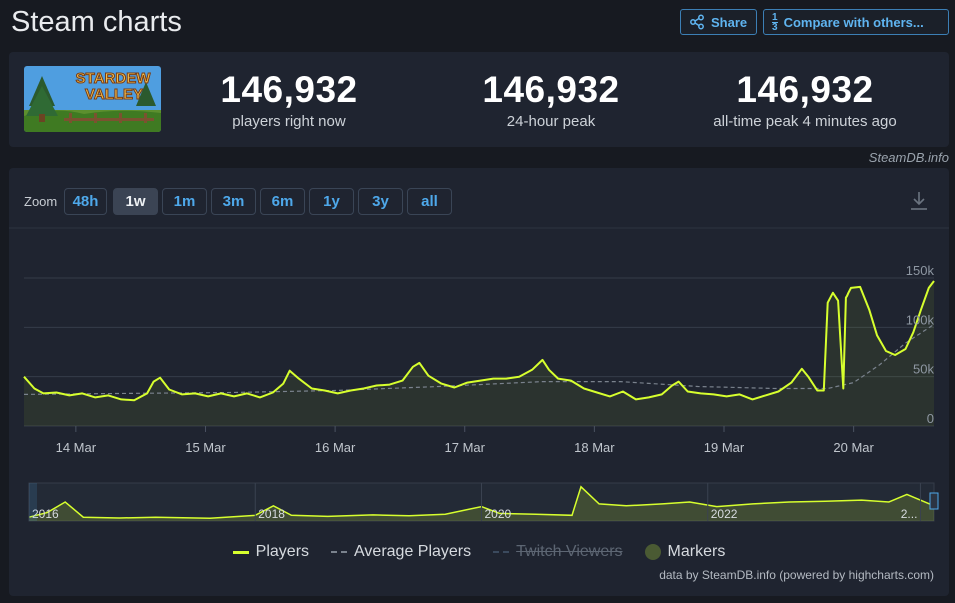 This screenshot has height=603, width=955. What do you see at coordinates (551, 89) in the screenshot?
I see `stat-24h-peak-value: 146,932` at bounding box center [551, 89].